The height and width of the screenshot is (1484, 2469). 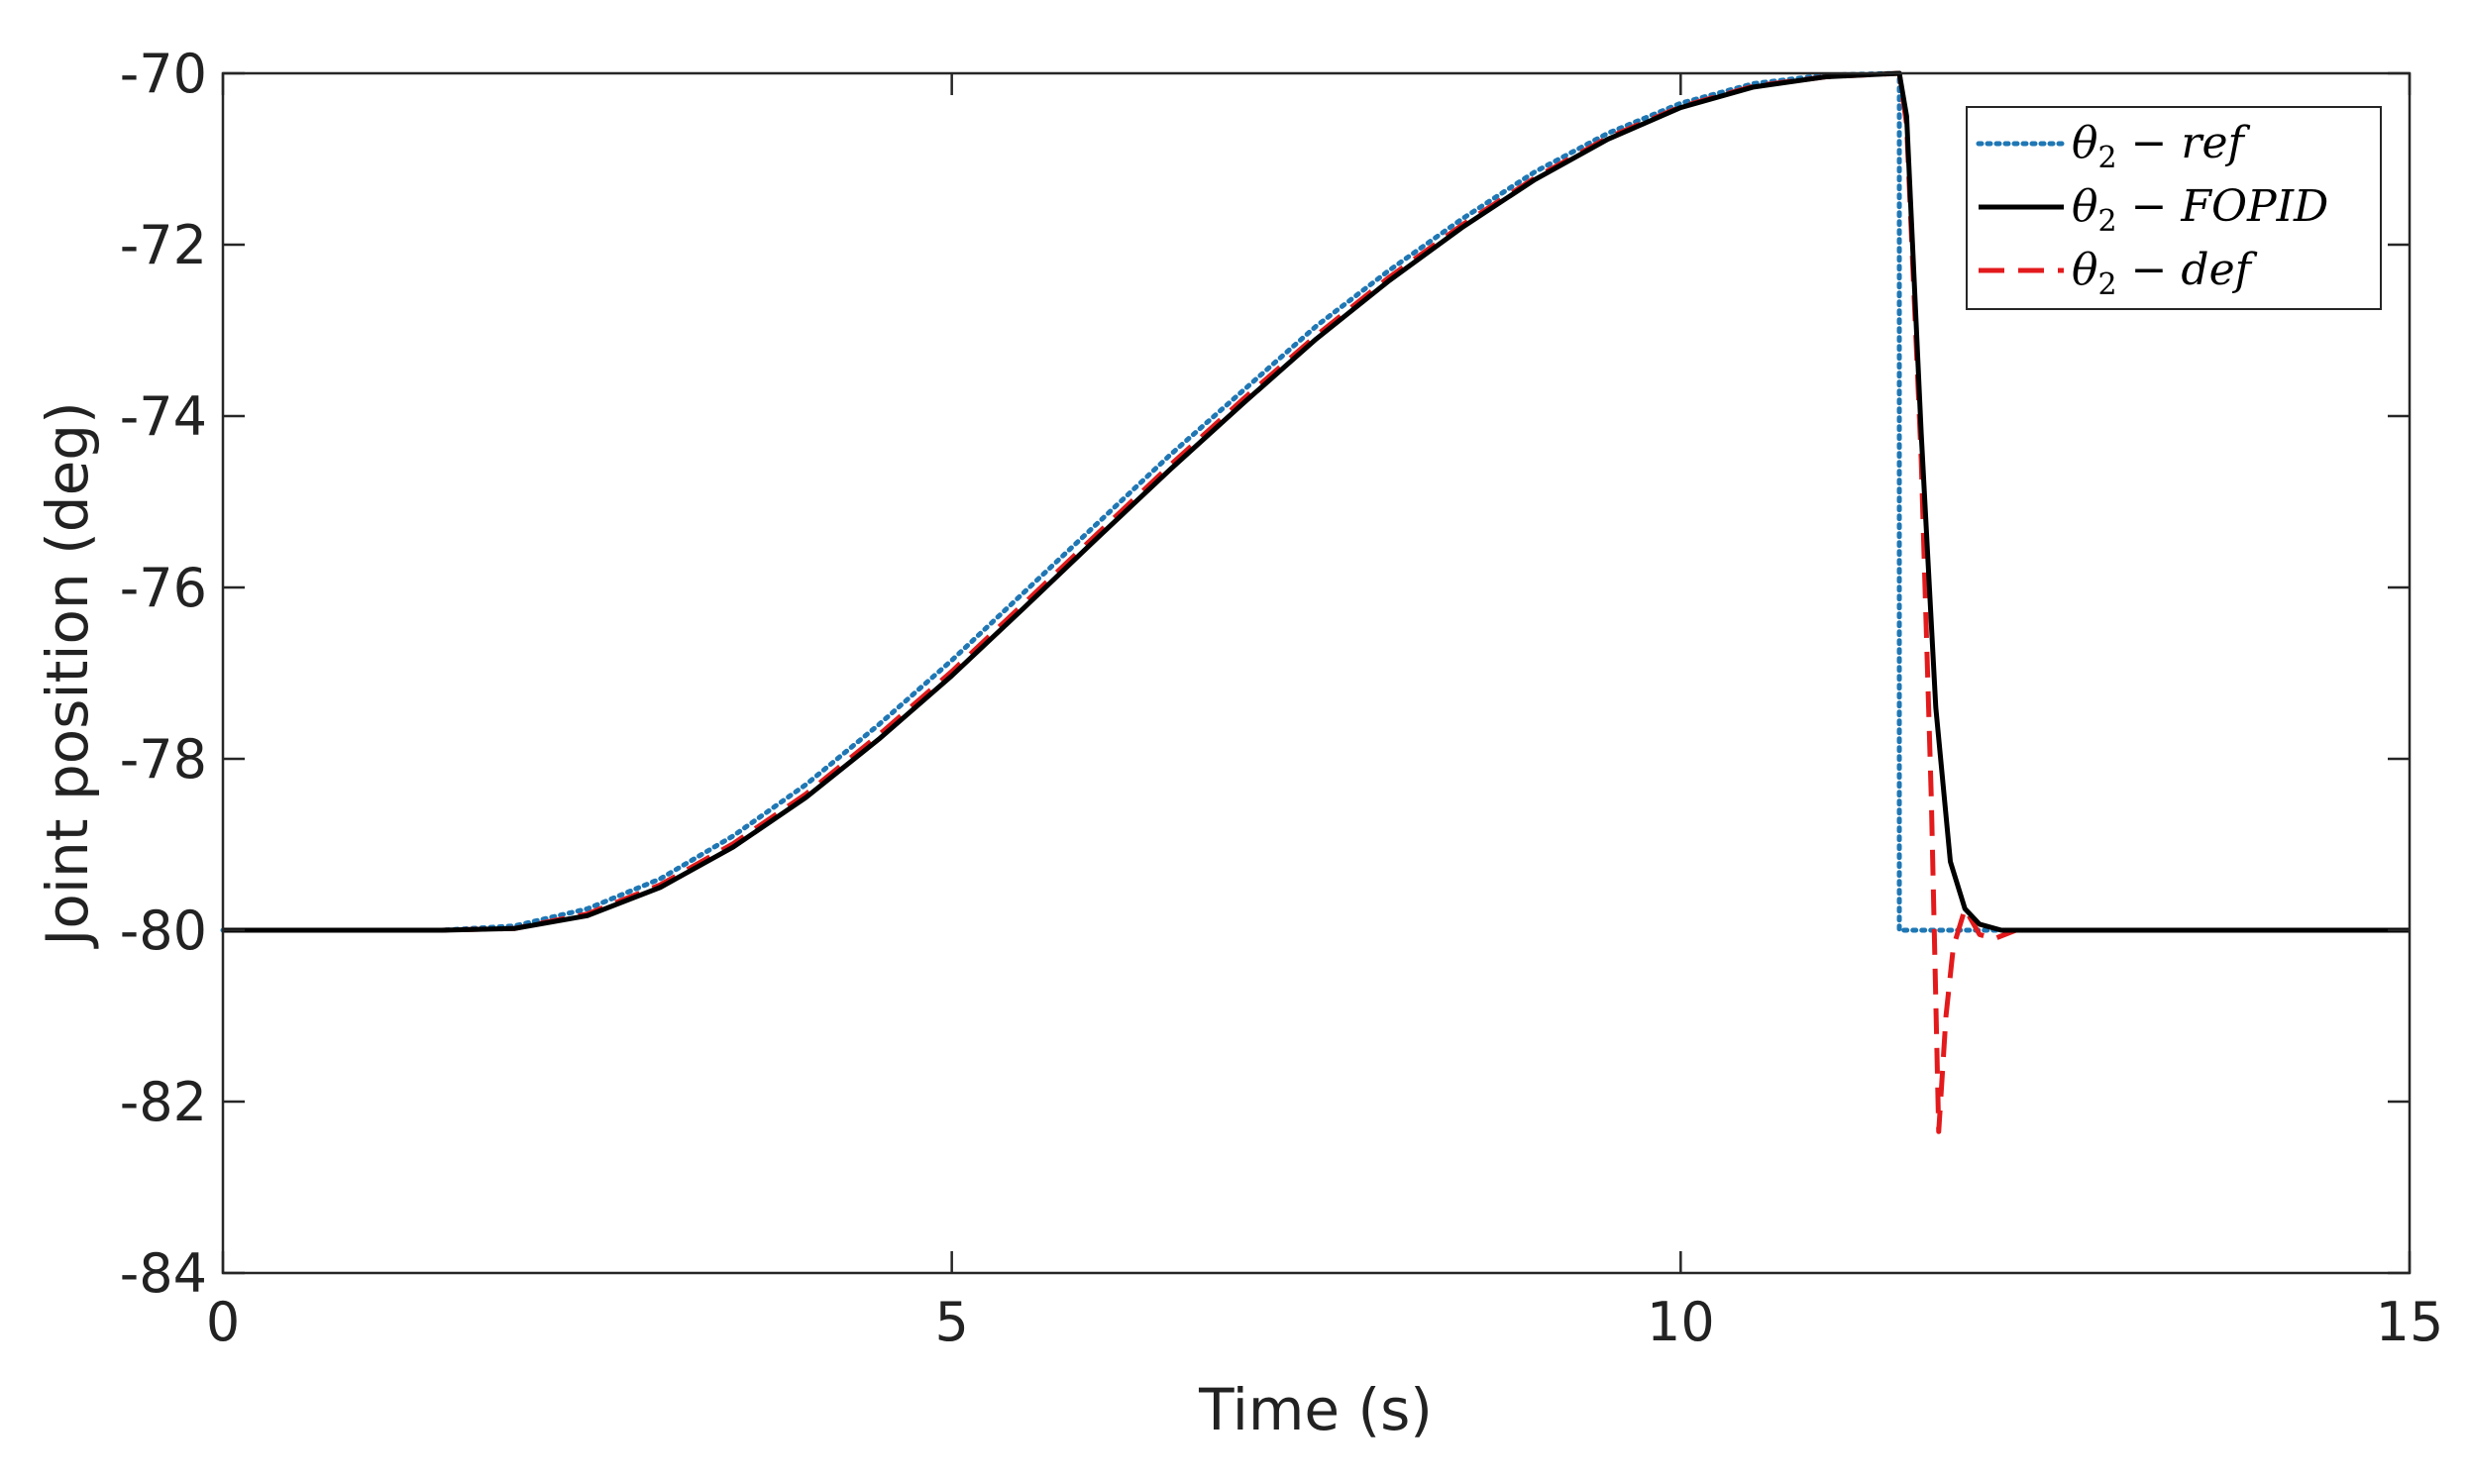 I want to click on y-tick-label: -82, so click(x=163, y=1102).